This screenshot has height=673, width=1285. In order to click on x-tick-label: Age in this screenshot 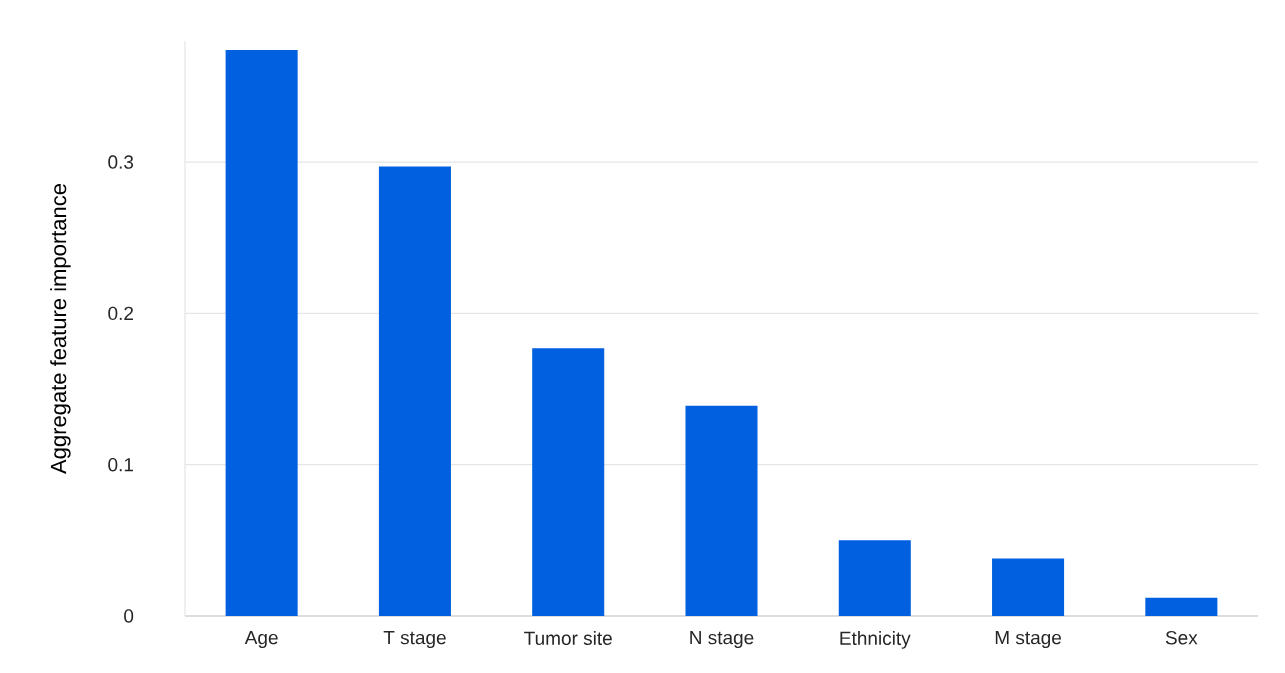, I will do `click(261, 640)`.